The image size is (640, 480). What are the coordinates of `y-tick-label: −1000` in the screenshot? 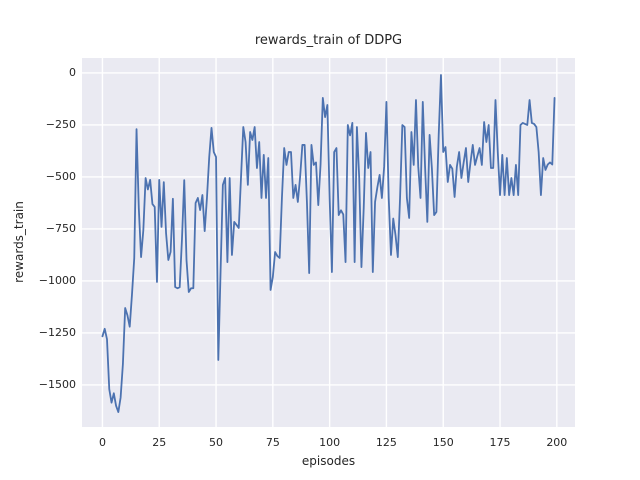 It's located at (57, 280).